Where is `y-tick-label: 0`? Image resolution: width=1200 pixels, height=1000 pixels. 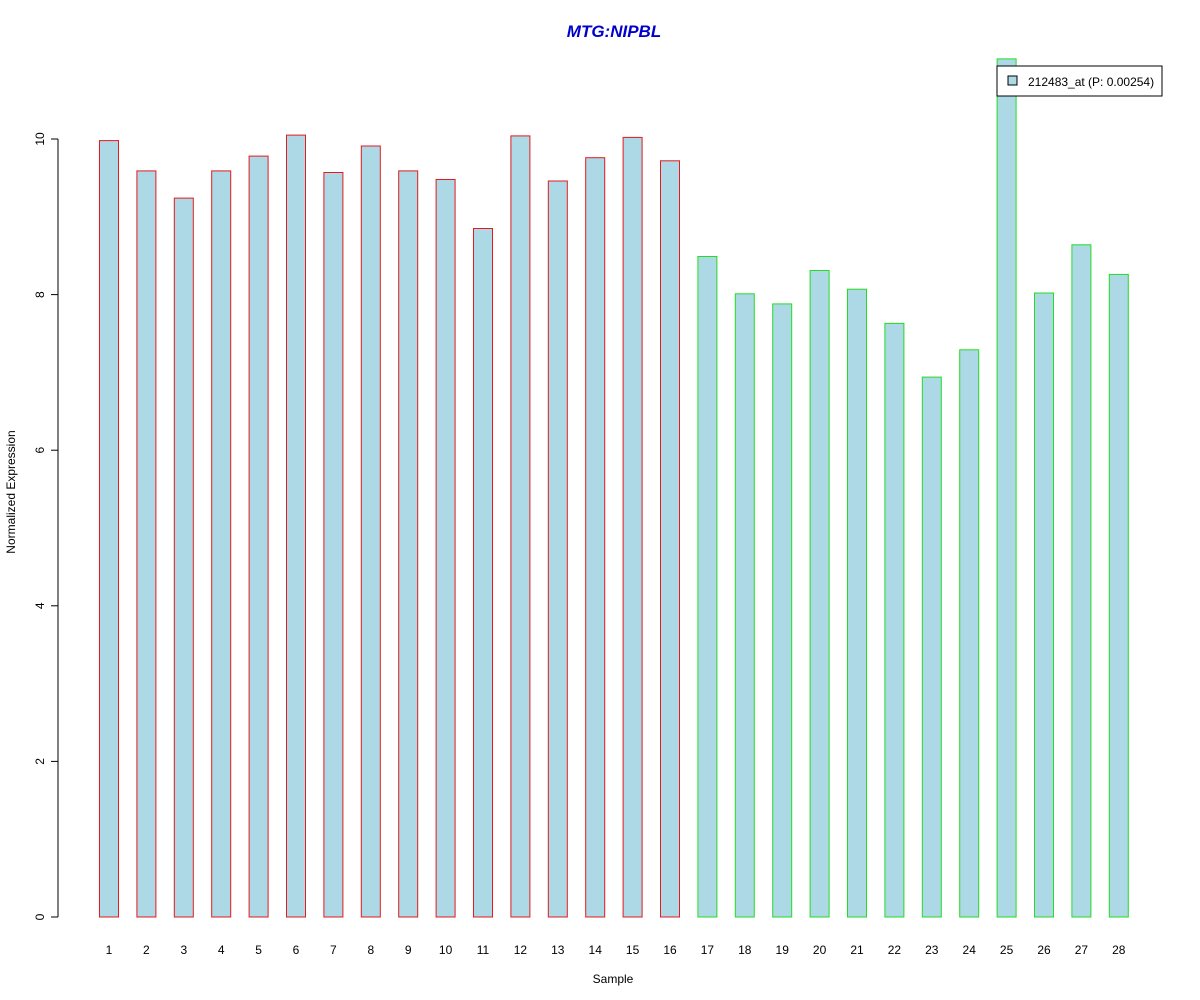 y-tick-label: 0 is located at coordinates (40, 916).